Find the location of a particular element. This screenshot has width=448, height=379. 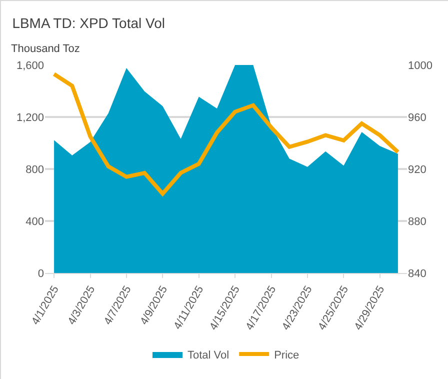

y-tick-label: 1,200 is located at coordinates (30, 118).